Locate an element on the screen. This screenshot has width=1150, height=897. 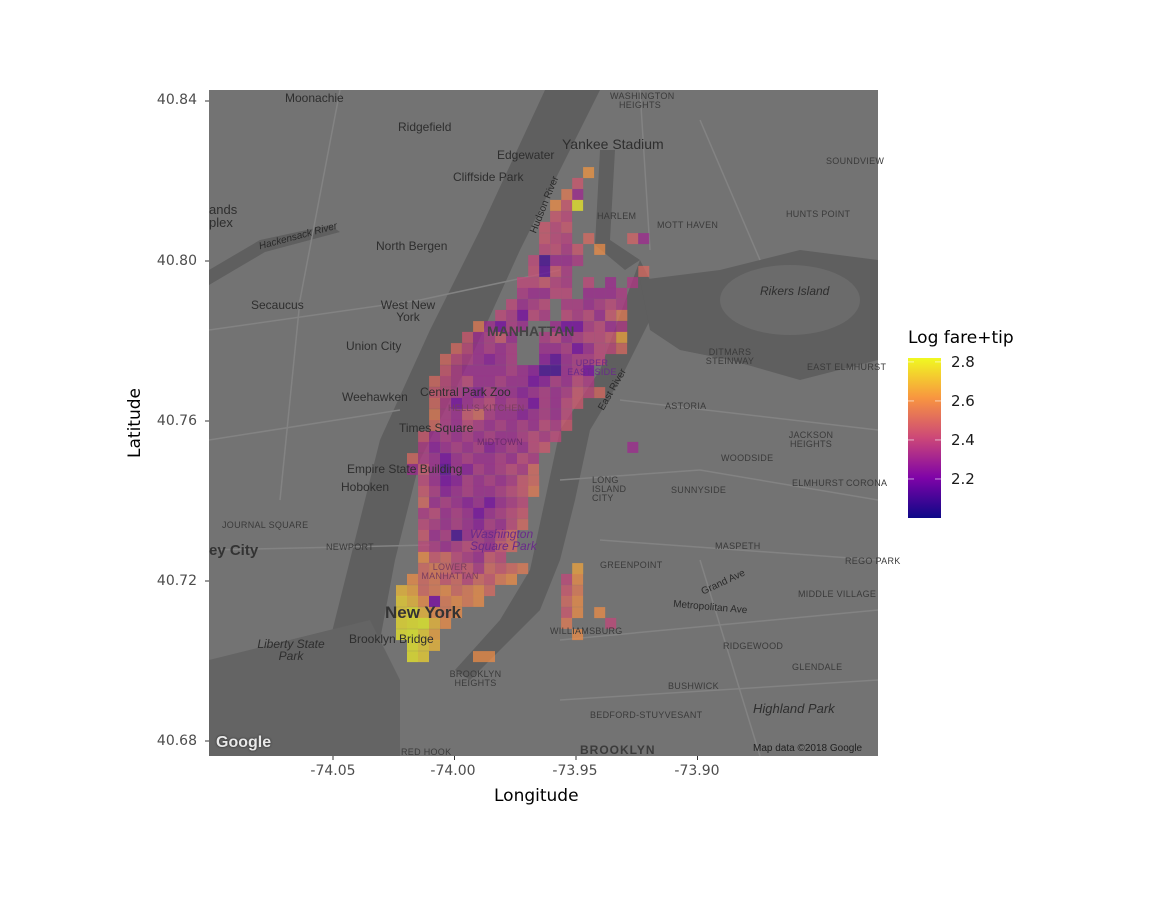
map-label: MIDTOWN is located at coordinates (500, 442).